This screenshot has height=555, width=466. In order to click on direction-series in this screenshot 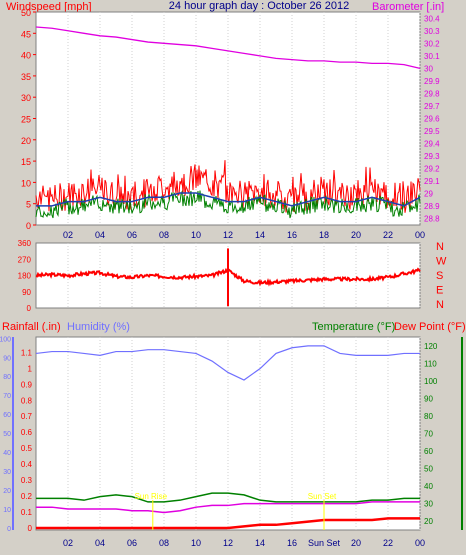, I will do `click(228, 277)`.